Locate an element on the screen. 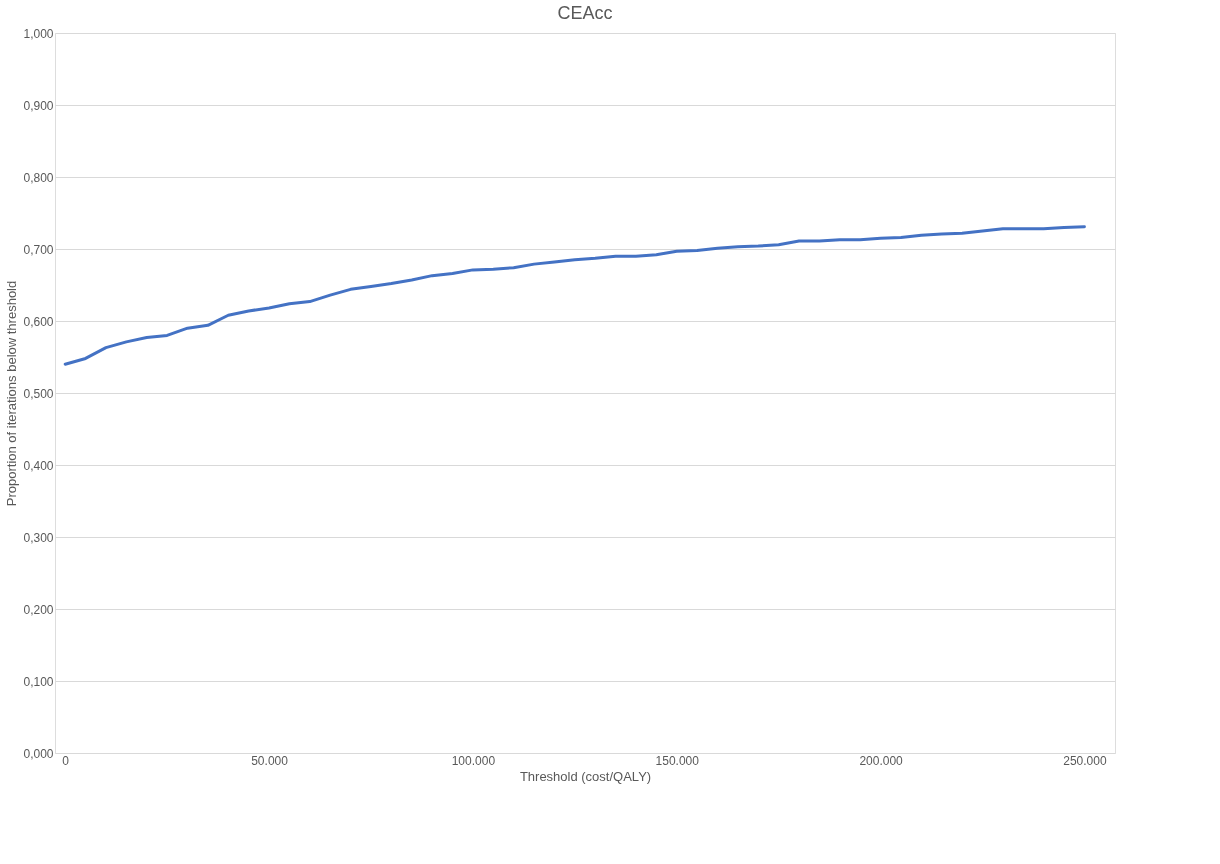 This screenshot has height=864, width=1220. x-tick-label: 150.000 is located at coordinates (677, 760).